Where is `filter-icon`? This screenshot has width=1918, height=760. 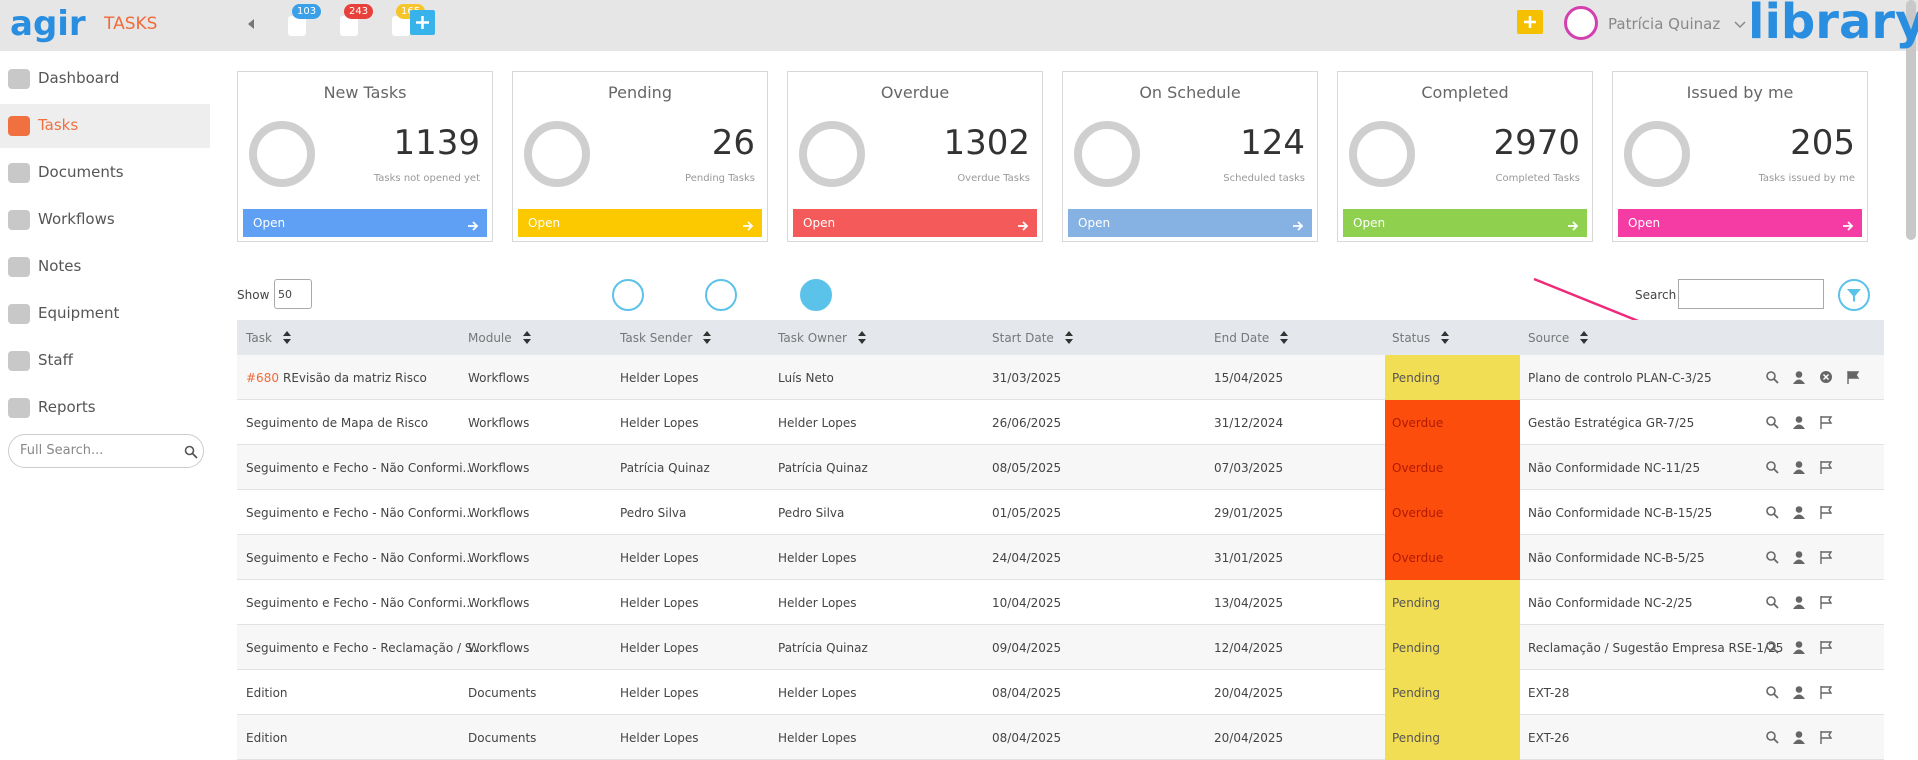
filter-icon is located at coordinates (1854, 295).